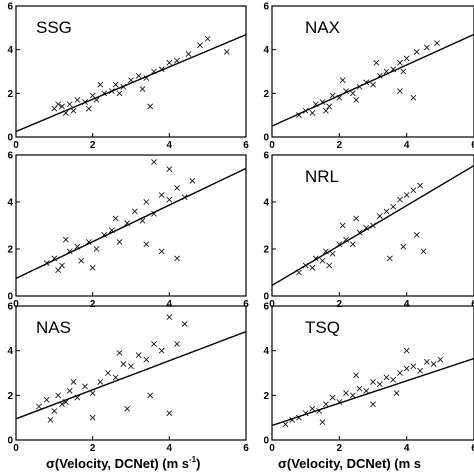 The image size is (474, 474). I want to click on scatter-panel: 00 2 2 4 4 6 6 NRL, so click(368, 230).